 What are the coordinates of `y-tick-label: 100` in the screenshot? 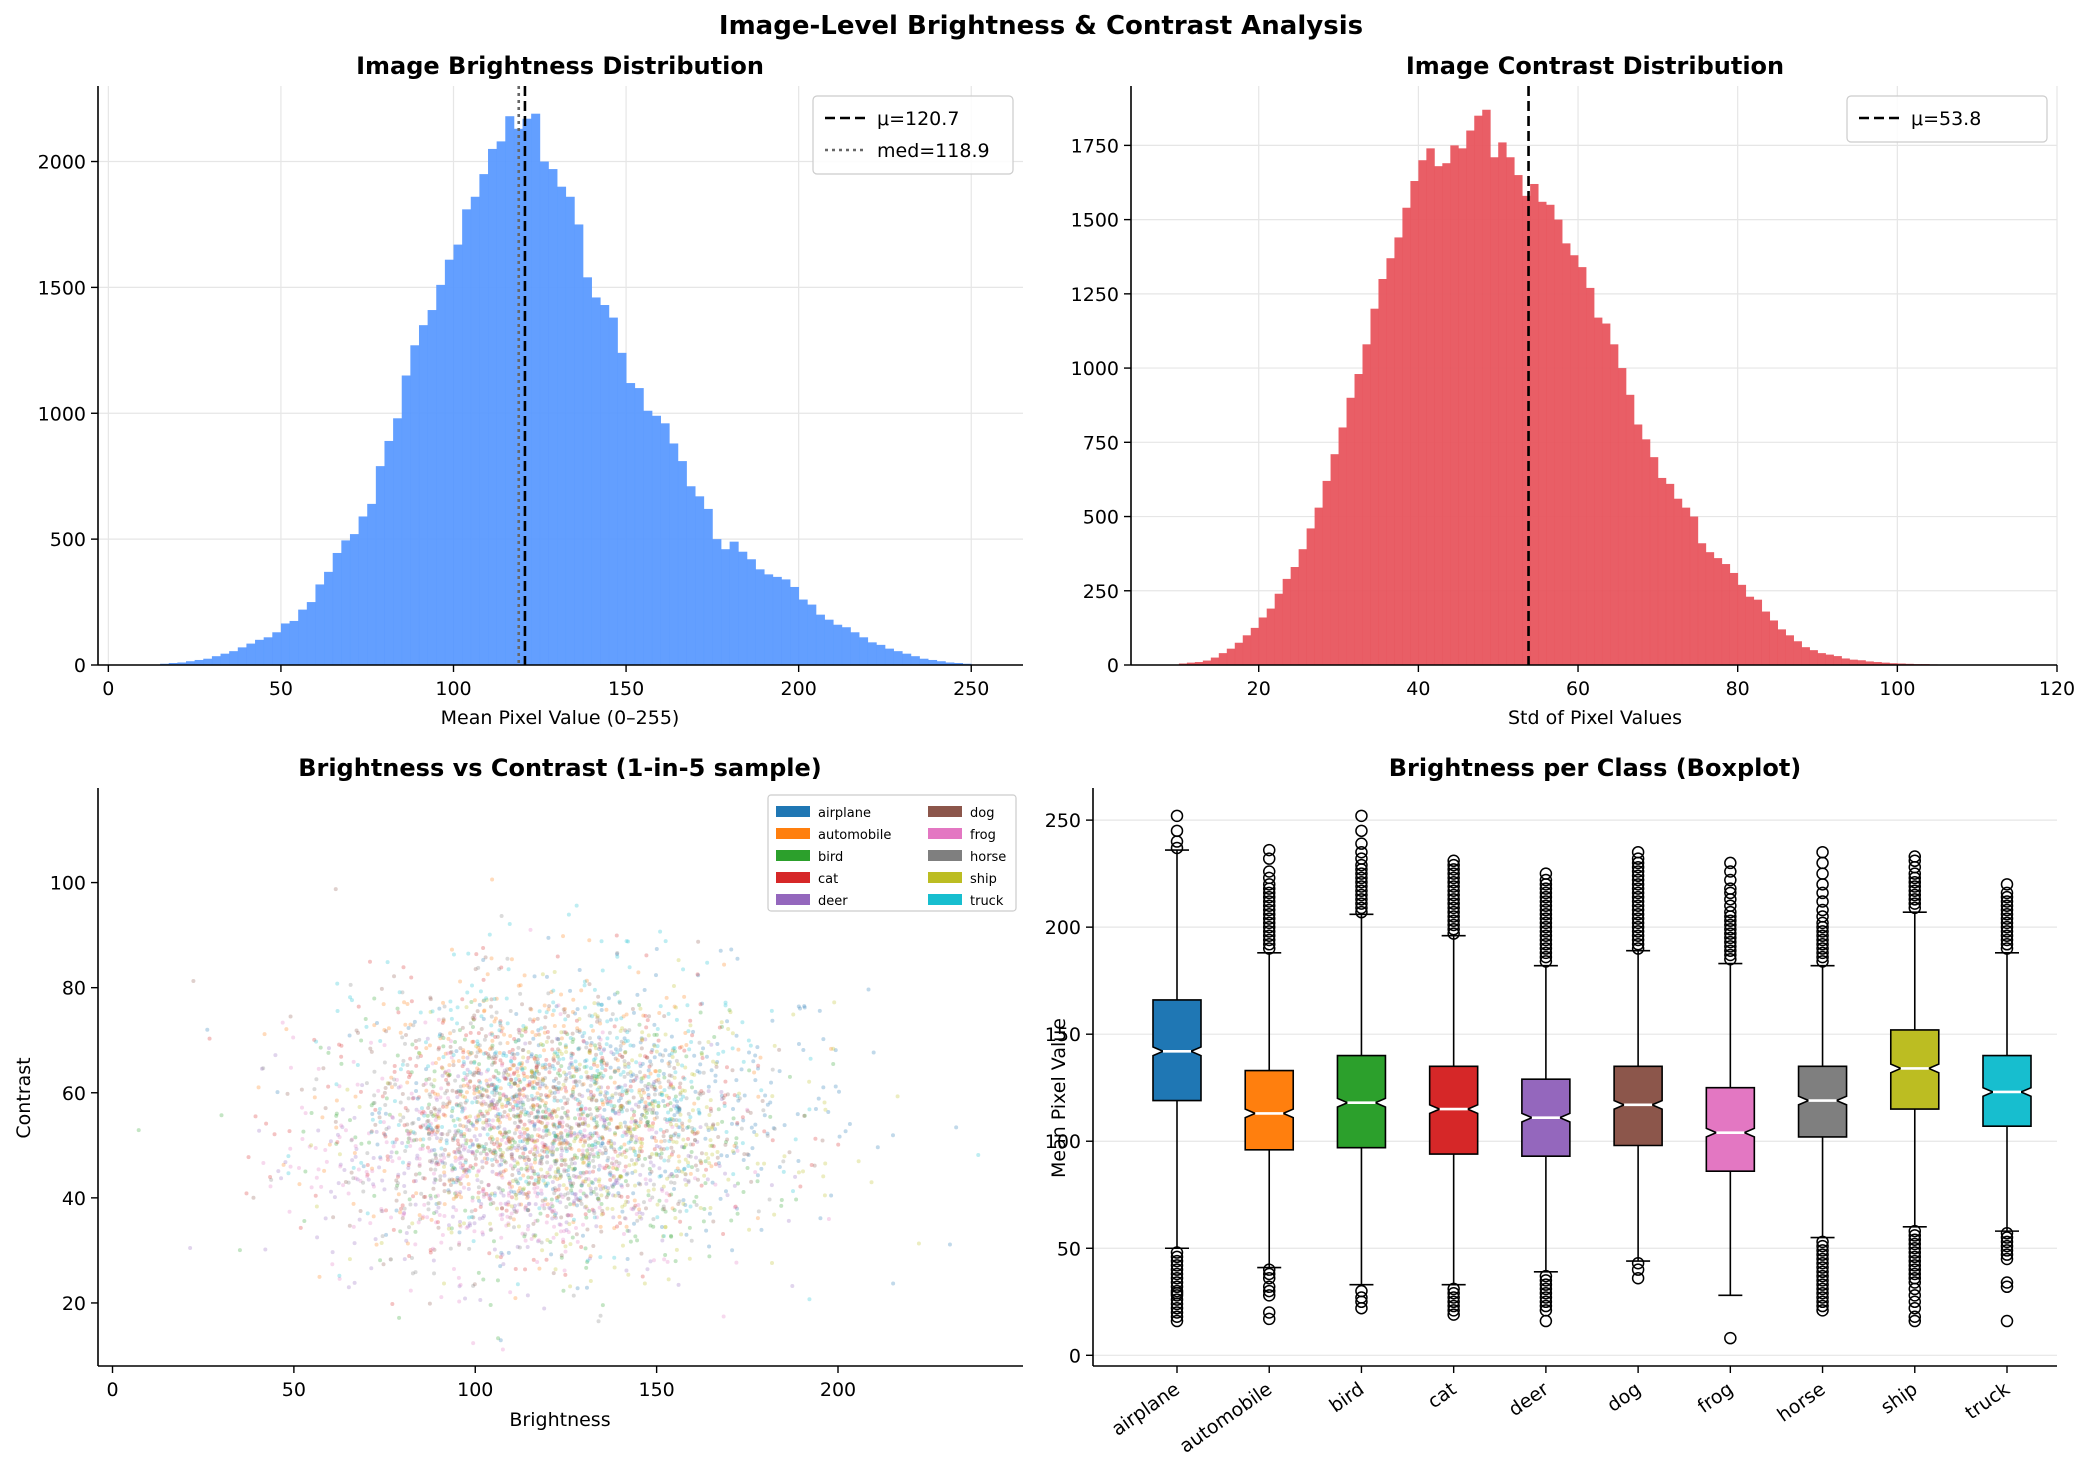 It's located at (1063, 1142).